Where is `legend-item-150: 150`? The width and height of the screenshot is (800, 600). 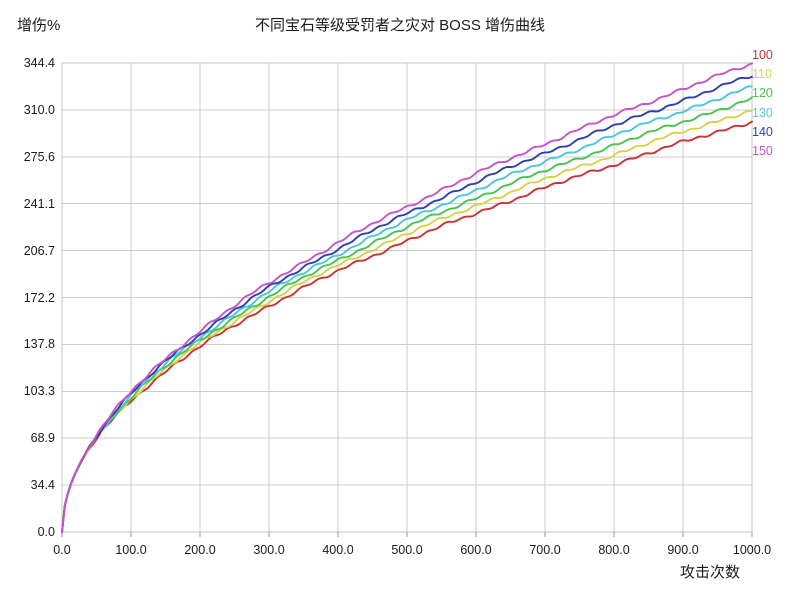
legend-item-150: 150 is located at coordinates (762, 150).